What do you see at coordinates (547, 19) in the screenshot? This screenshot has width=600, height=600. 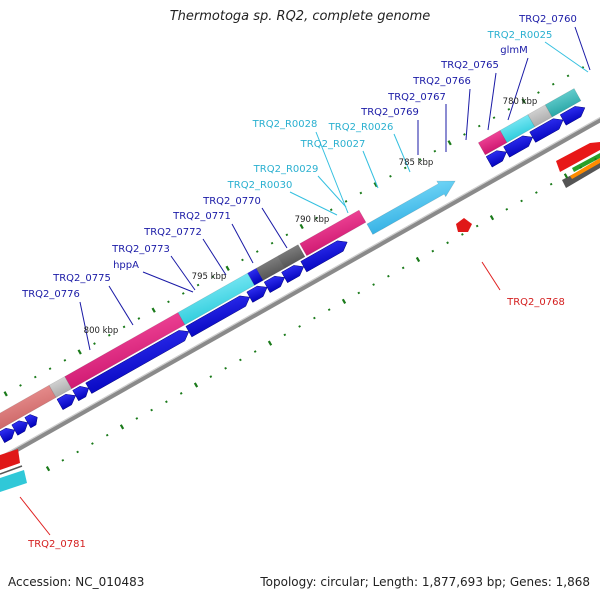 I see `gene-label-trq2_0760: TRQ2_0760` at bounding box center [547, 19].